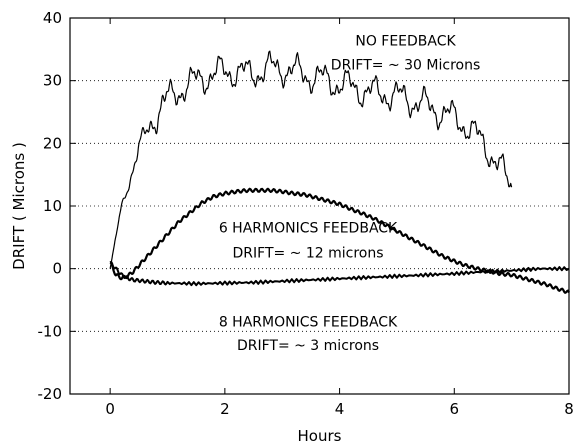 This screenshot has width=575, height=446. Describe the element at coordinates (308, 228) in the screenshot. I see `annotation-3: 6 HARMONICS FEEDBACK` at that location.